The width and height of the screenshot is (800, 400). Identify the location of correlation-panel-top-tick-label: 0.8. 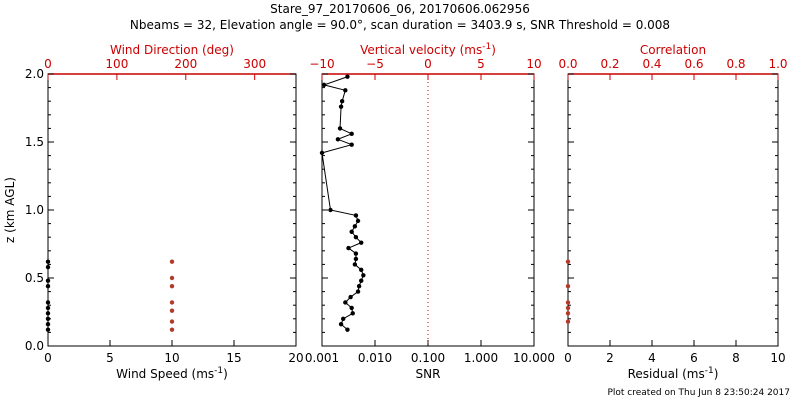
(735, 64).